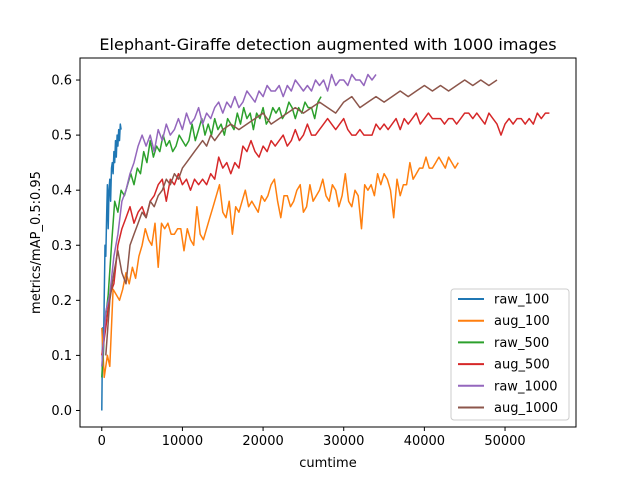 The width and height of the screenshot is (640, 484). What do you see at coordinates (61, 411) in the screenshot?
I see `y-tick-label: 0.0` at bounding box center [61, 411].